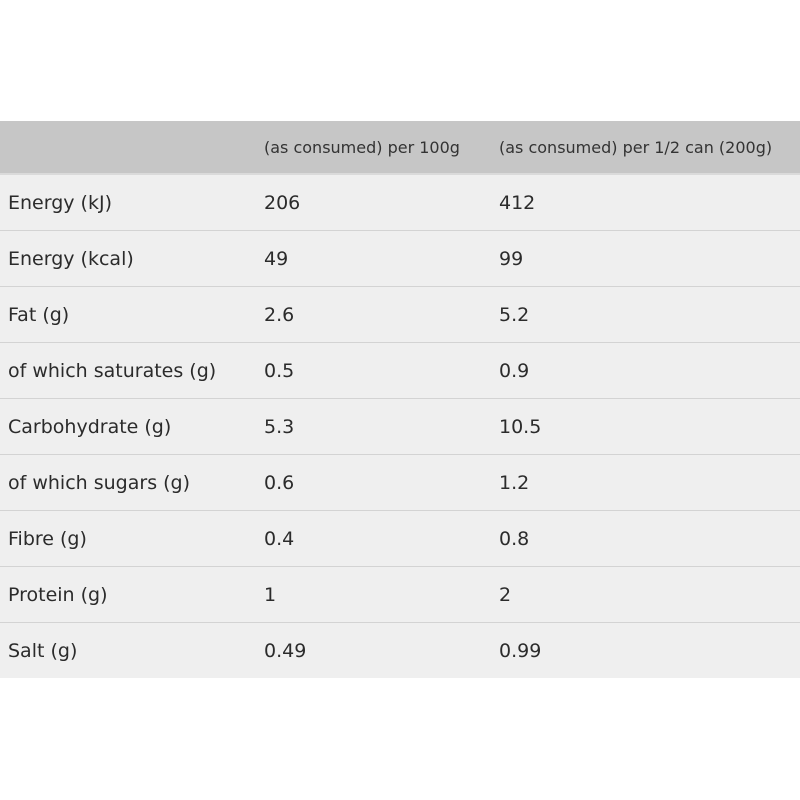 Image resolution: width=800 pixels, height=800 pixels. I want to click on value-per-100g: 1, so click(373, 594).